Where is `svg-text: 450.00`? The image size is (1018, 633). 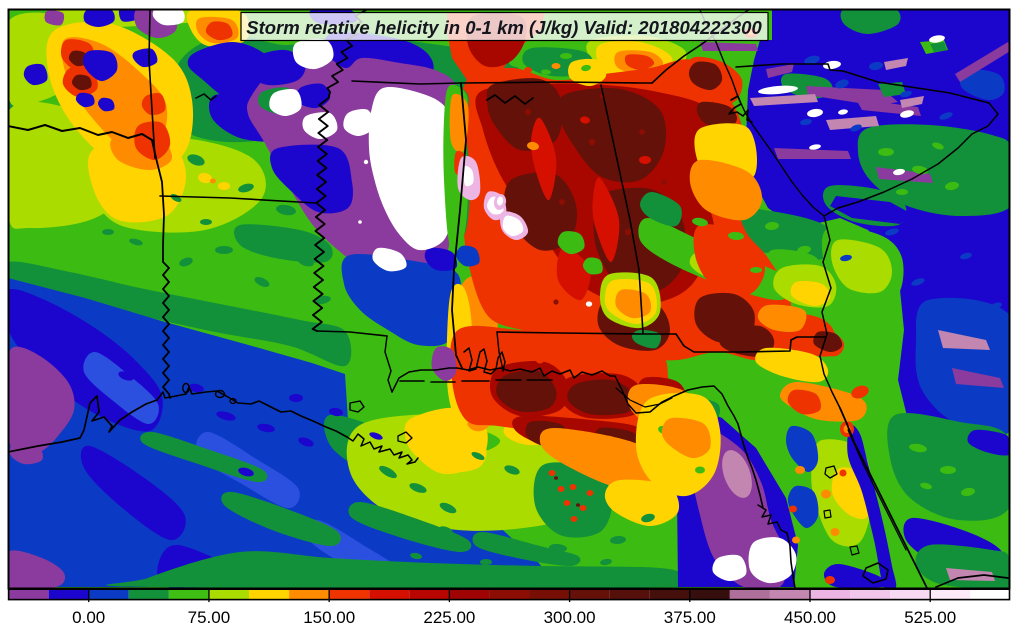
svg-text: 450.00 is located at coordinates (810, 617).